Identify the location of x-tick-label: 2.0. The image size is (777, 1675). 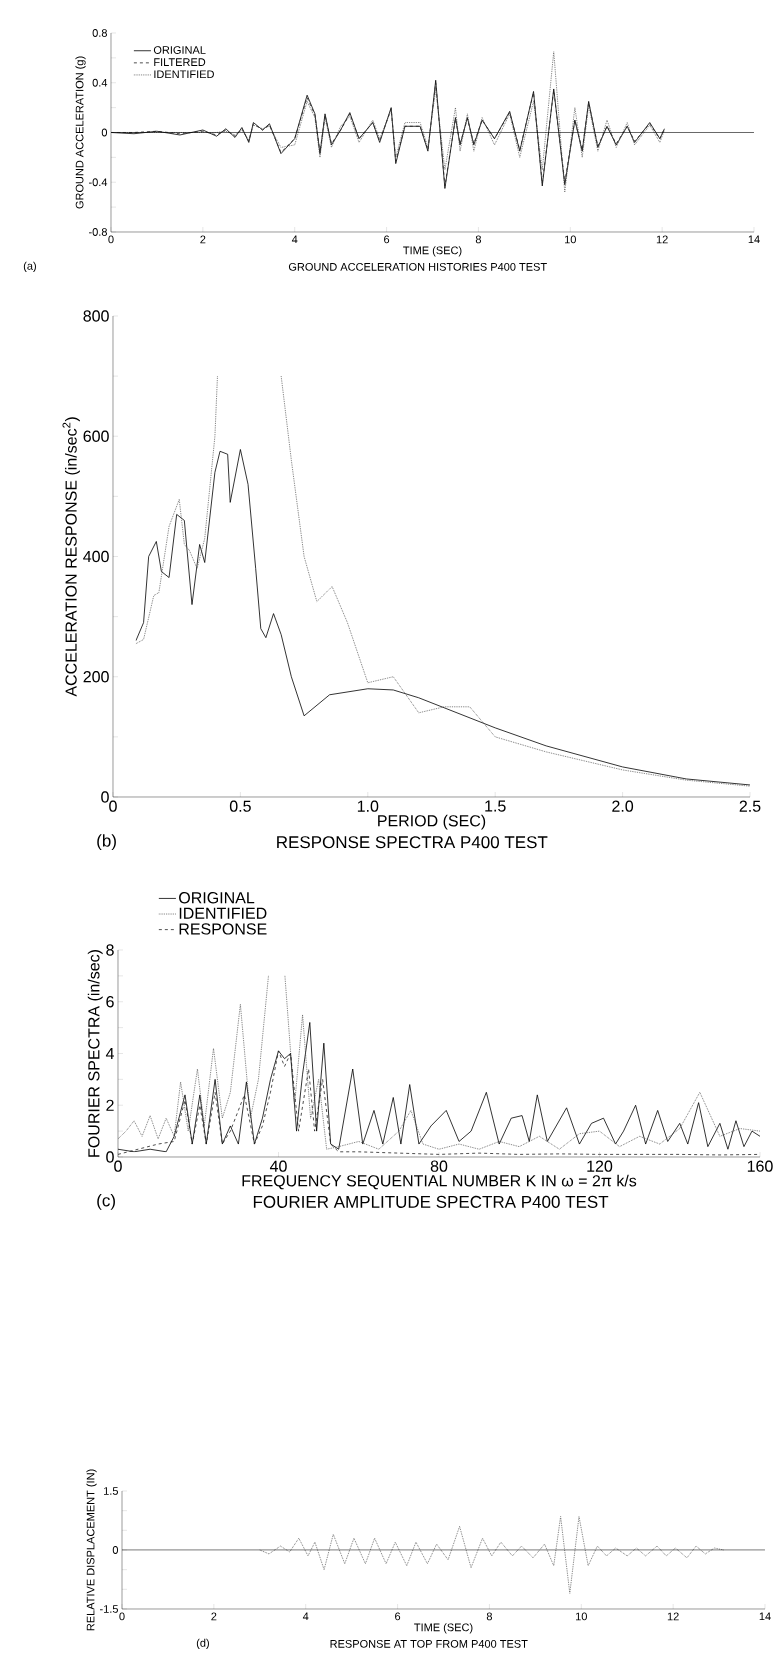
(623, 806).